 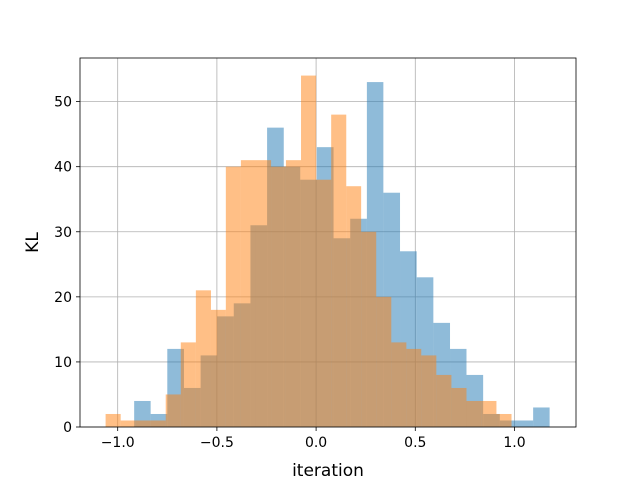 I want to click on y-tick-label: 50, so click(x=63, y=103).